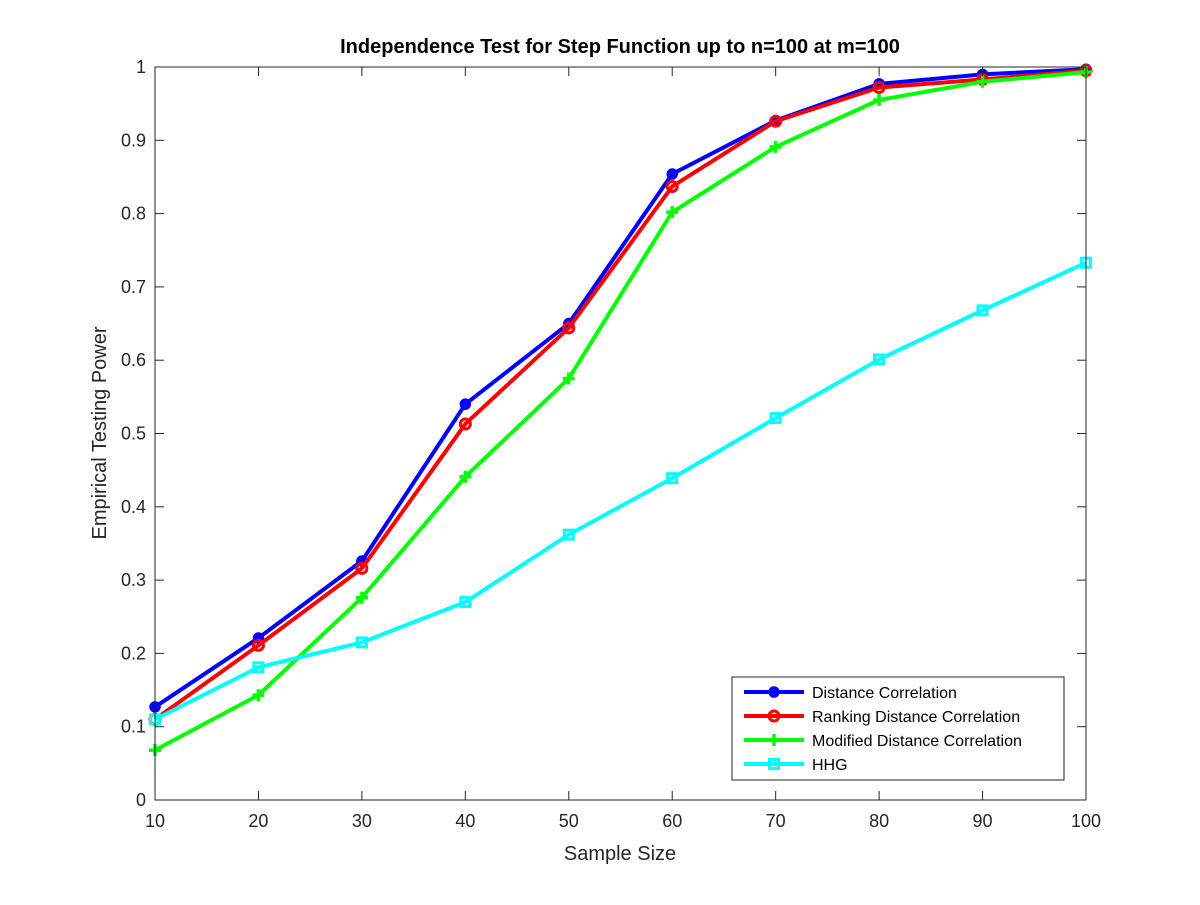  Describe the element at coordinates (133, 360) in the screenshot. I see `y-tick-label: 0.6` at that location.